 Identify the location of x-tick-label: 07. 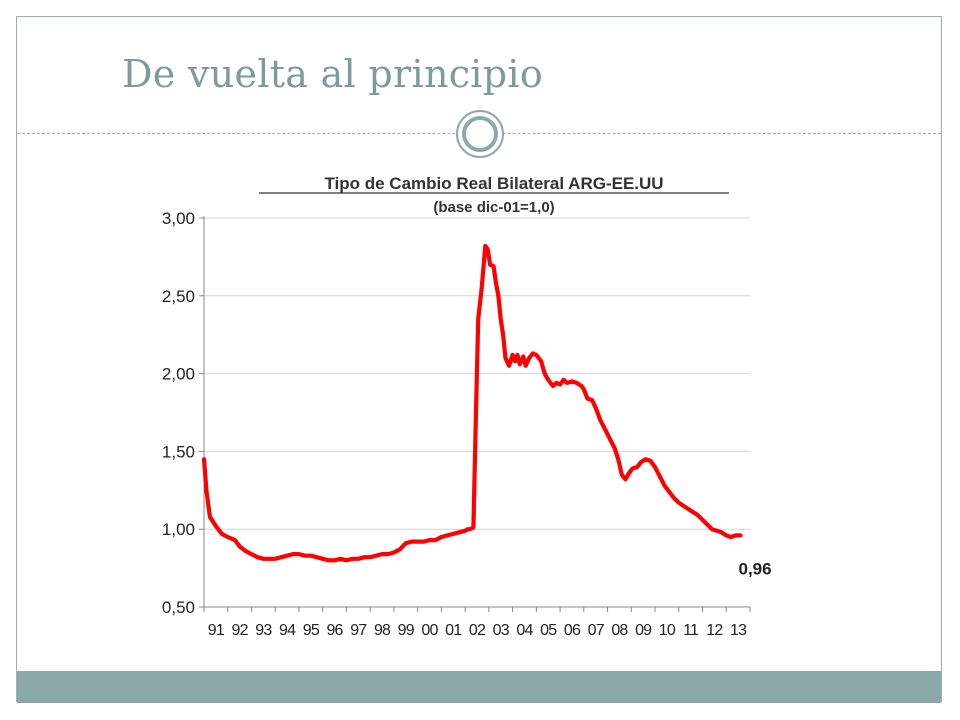
(596, 630).